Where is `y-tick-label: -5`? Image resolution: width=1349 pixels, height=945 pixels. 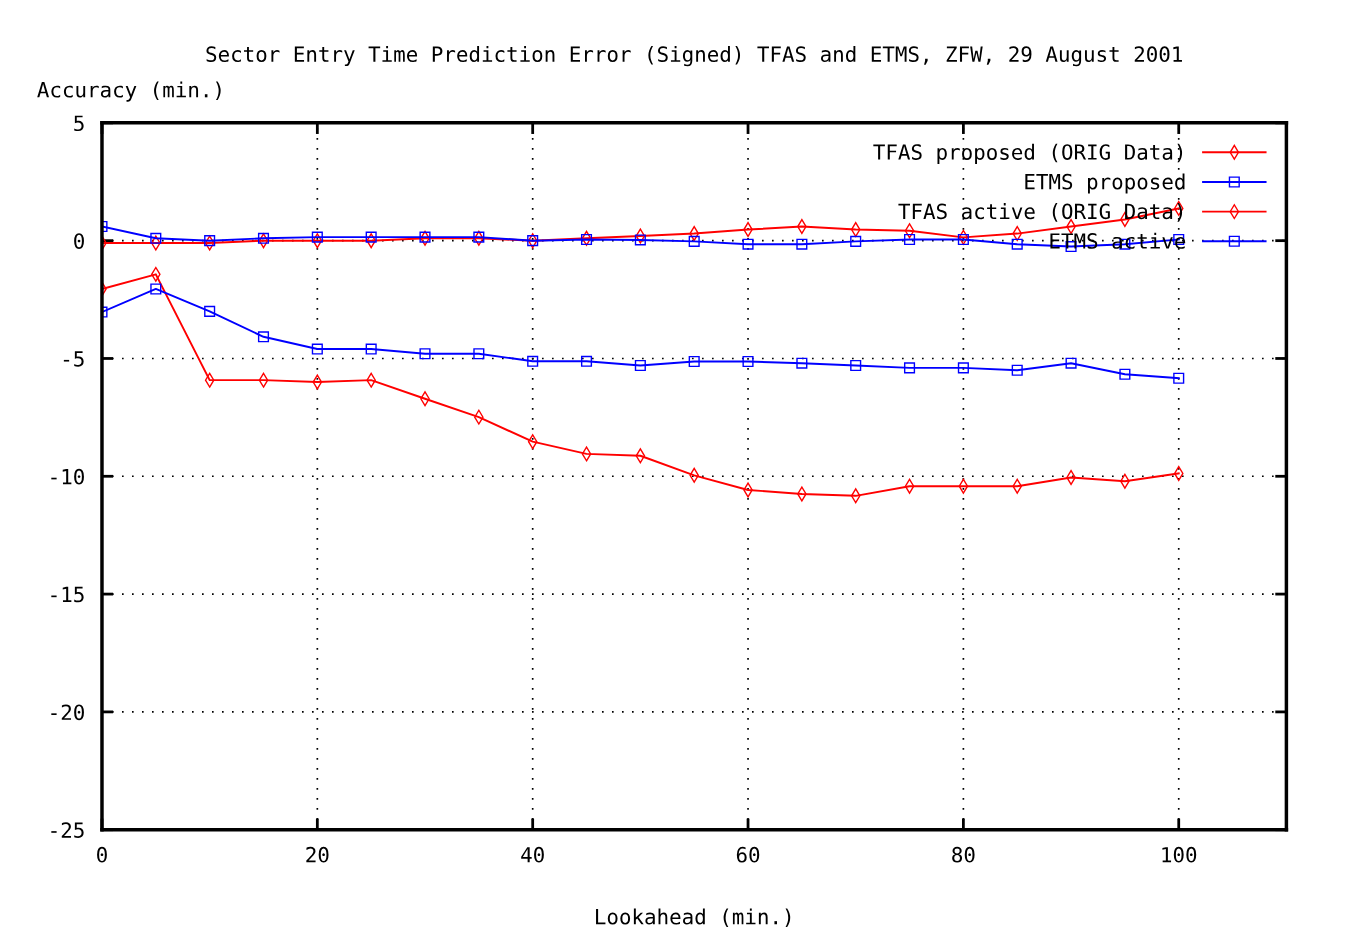 y-tick-label: -5 is located at coordinates (73, 359).